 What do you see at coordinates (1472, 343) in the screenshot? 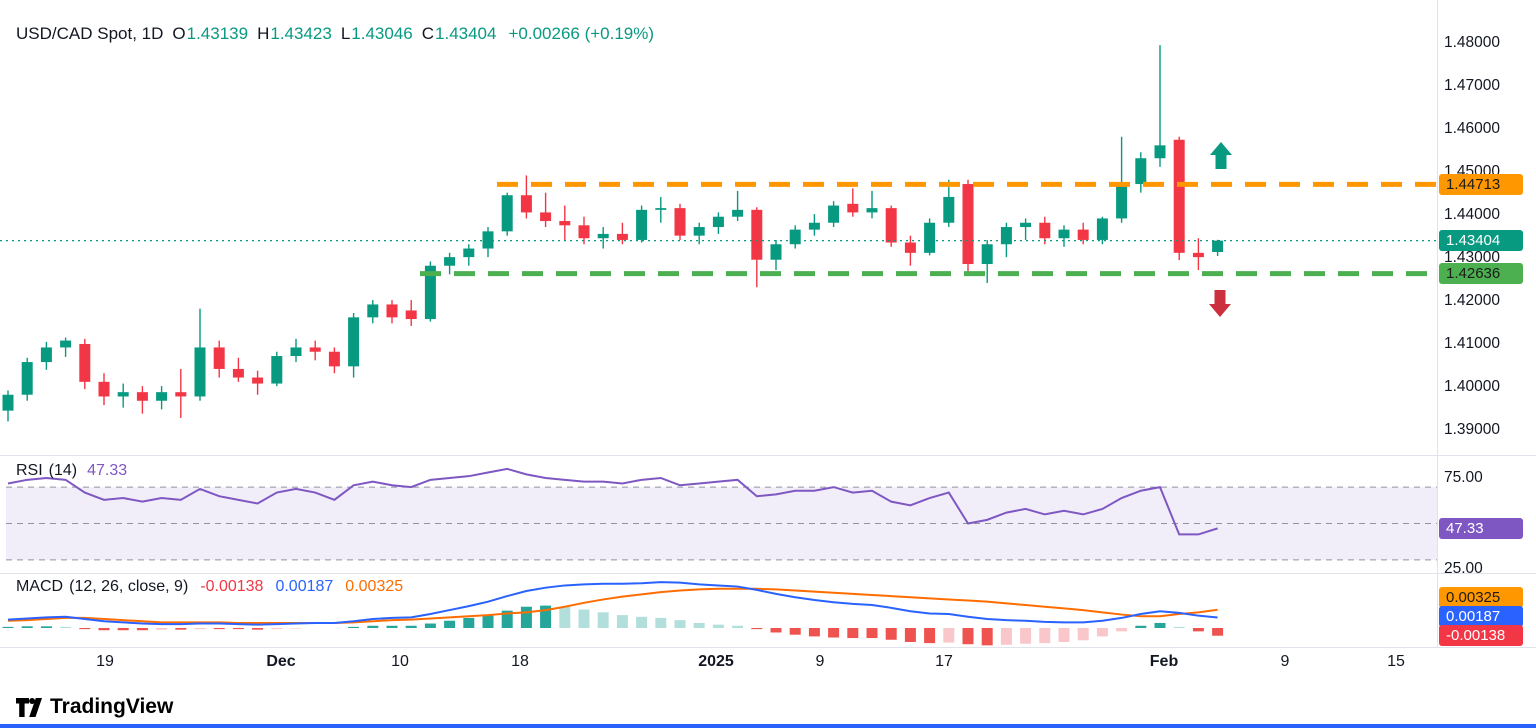
I see `price-axis-label: 1.41000` at bounding box center [1472, 343].